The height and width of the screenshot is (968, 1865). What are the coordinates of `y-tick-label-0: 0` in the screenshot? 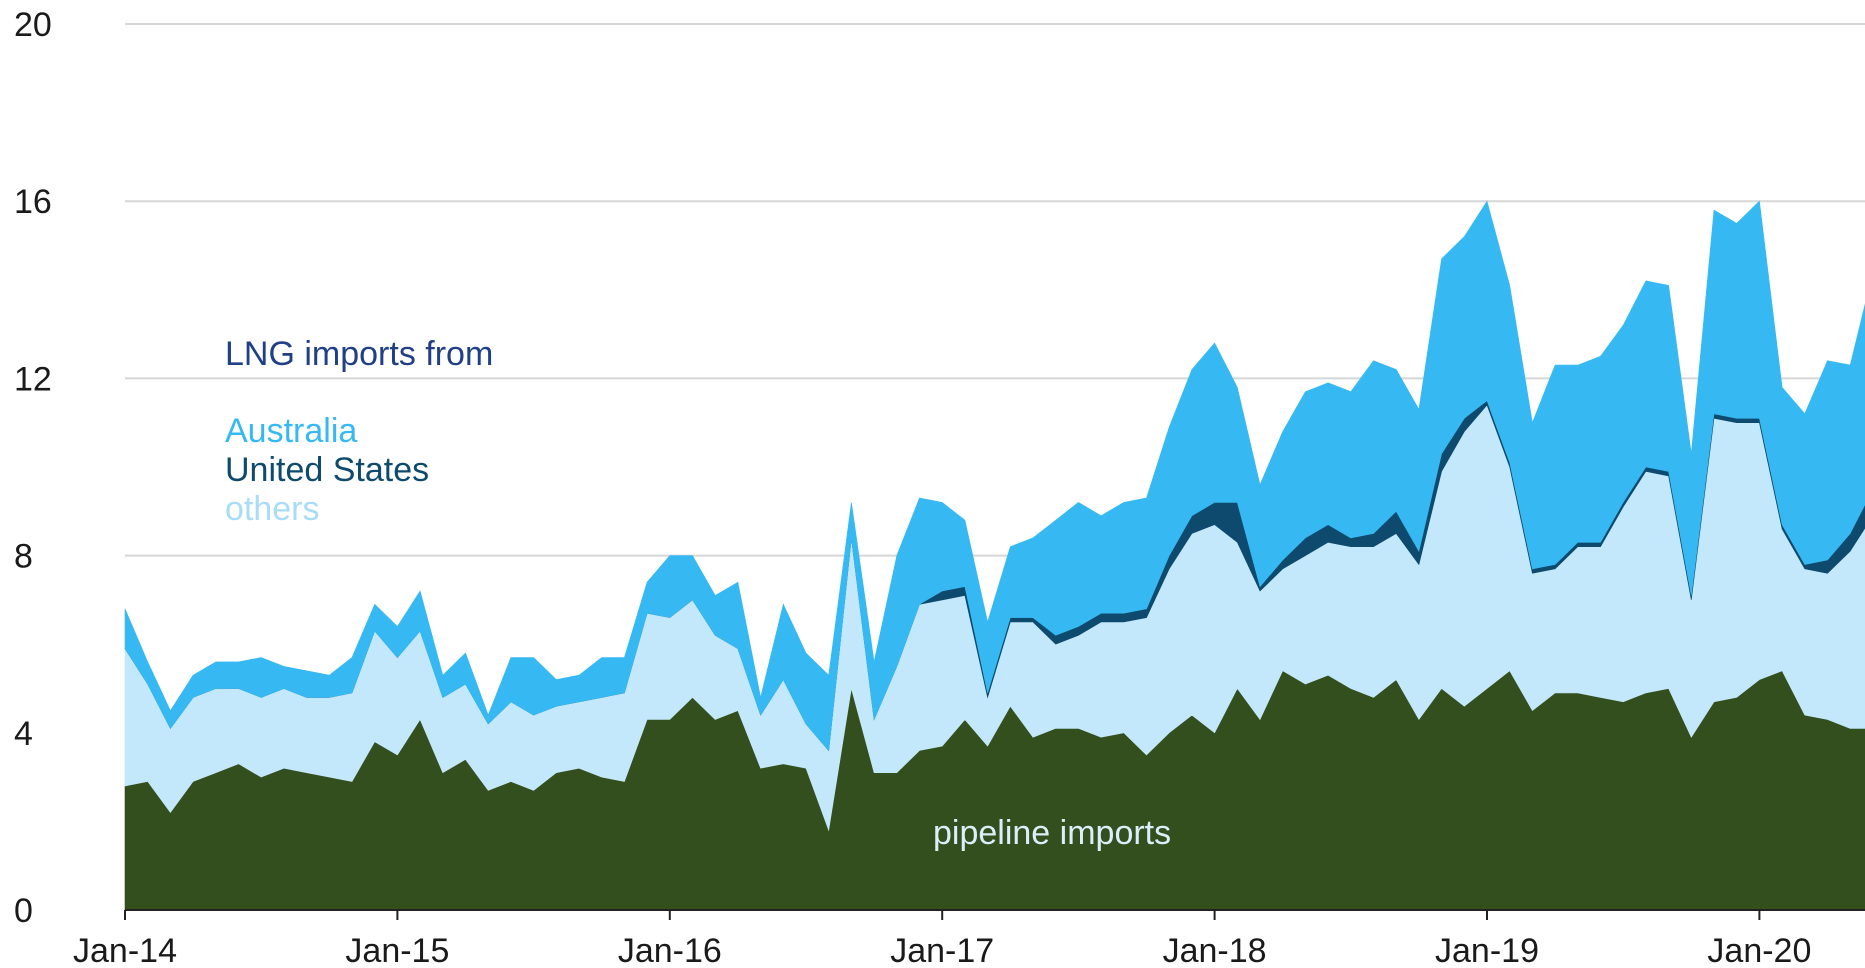 It's located at (23, 911).